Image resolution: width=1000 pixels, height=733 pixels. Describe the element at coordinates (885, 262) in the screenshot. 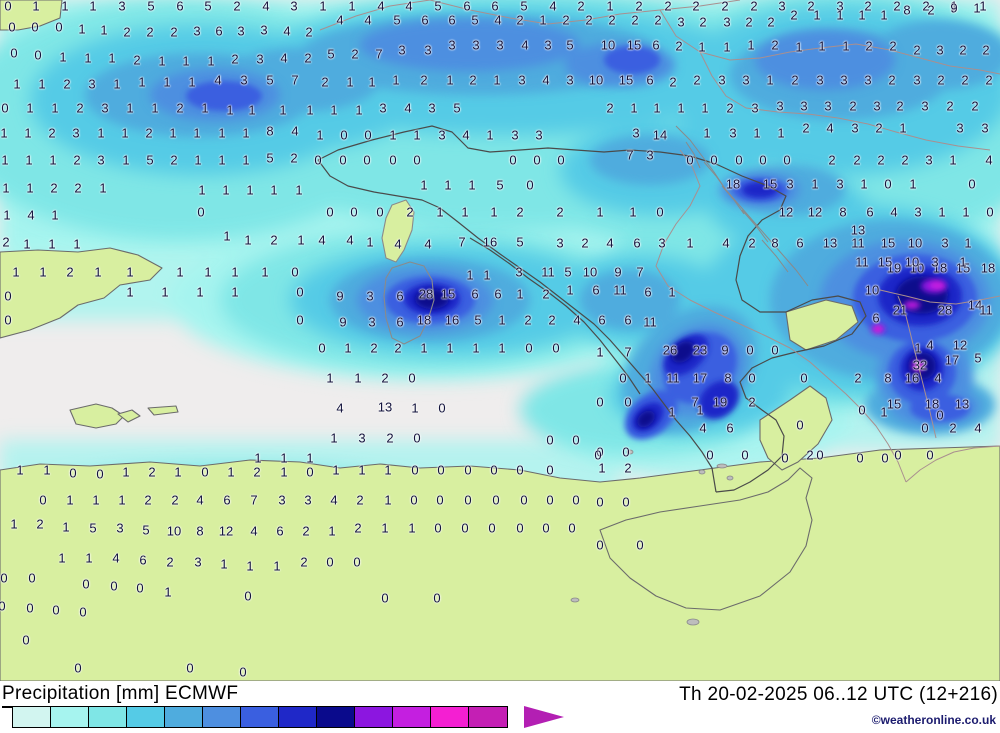

I see `precip-value: 15` at that location.